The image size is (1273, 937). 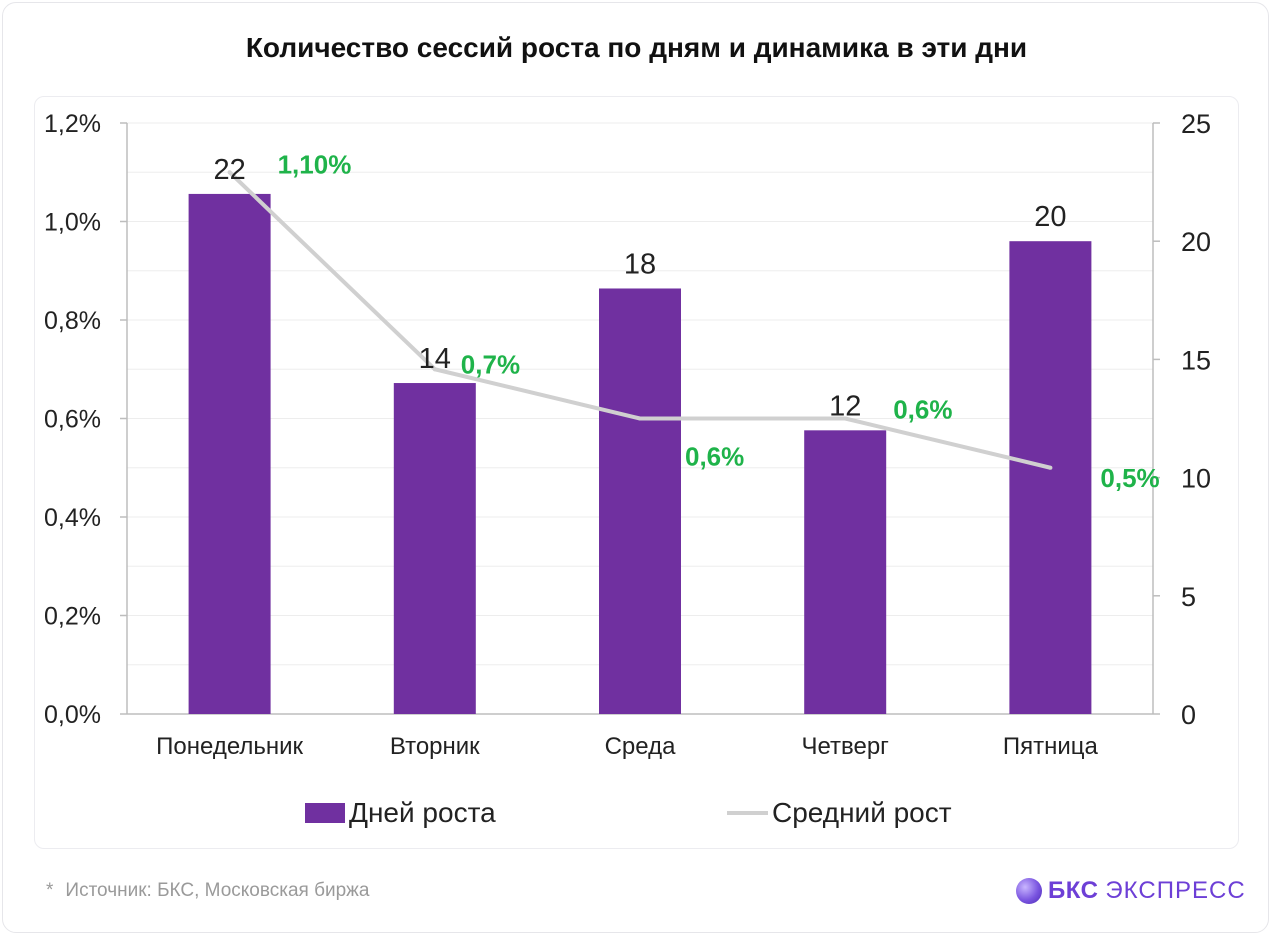 What do you see at coordinates (72, 518) in the screenshot?
I see `y-left-tick-label: 0,4%` at bounding box center [72, 518].